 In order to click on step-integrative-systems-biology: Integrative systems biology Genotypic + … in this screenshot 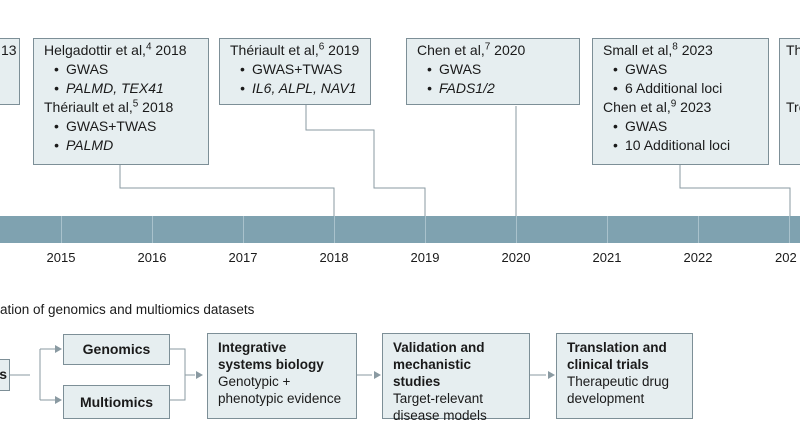, I will do `click(282, 376)`.